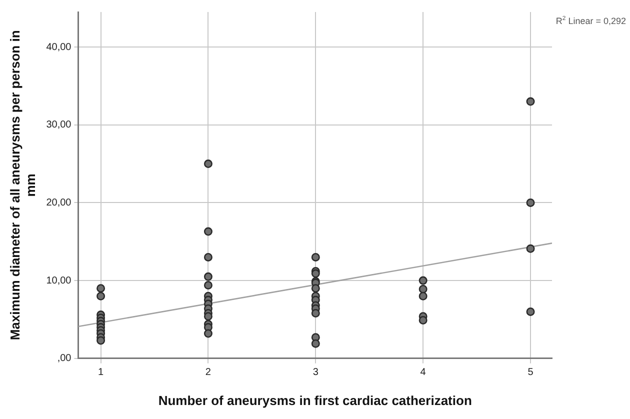 Image resolution: width=630 pixels, height=419 pixels. Describe the element at coordinates (59, 47) in the screenshot. I see `y-tick-label: 40,00` at that location.